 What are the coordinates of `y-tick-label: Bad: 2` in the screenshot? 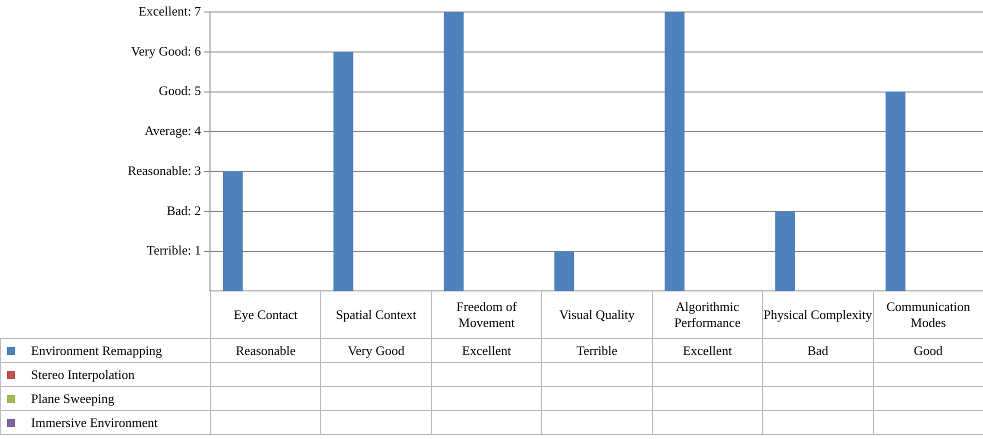 It's located at (183, 210).